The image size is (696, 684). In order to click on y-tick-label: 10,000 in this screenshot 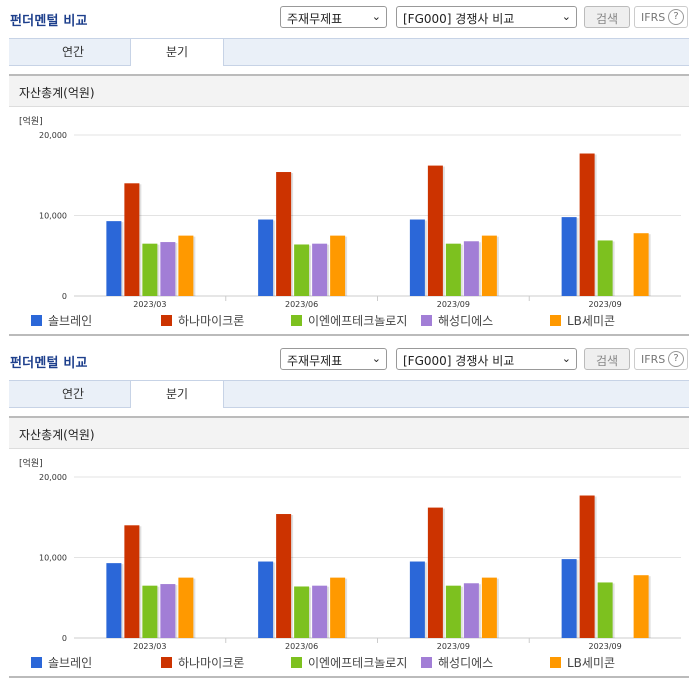, I will do `click(53, 558)`.